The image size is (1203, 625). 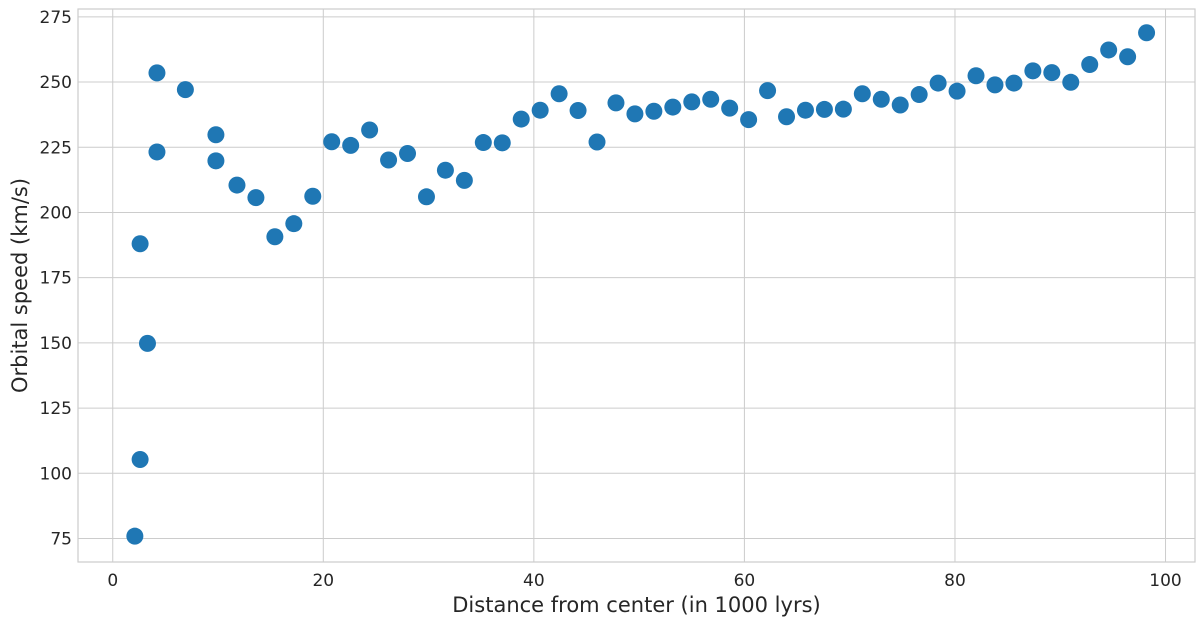 What do you see at coordinates (112, 581) in the screenshot?
I see `x-tick-label: 0` at bounding box center [112, 581].